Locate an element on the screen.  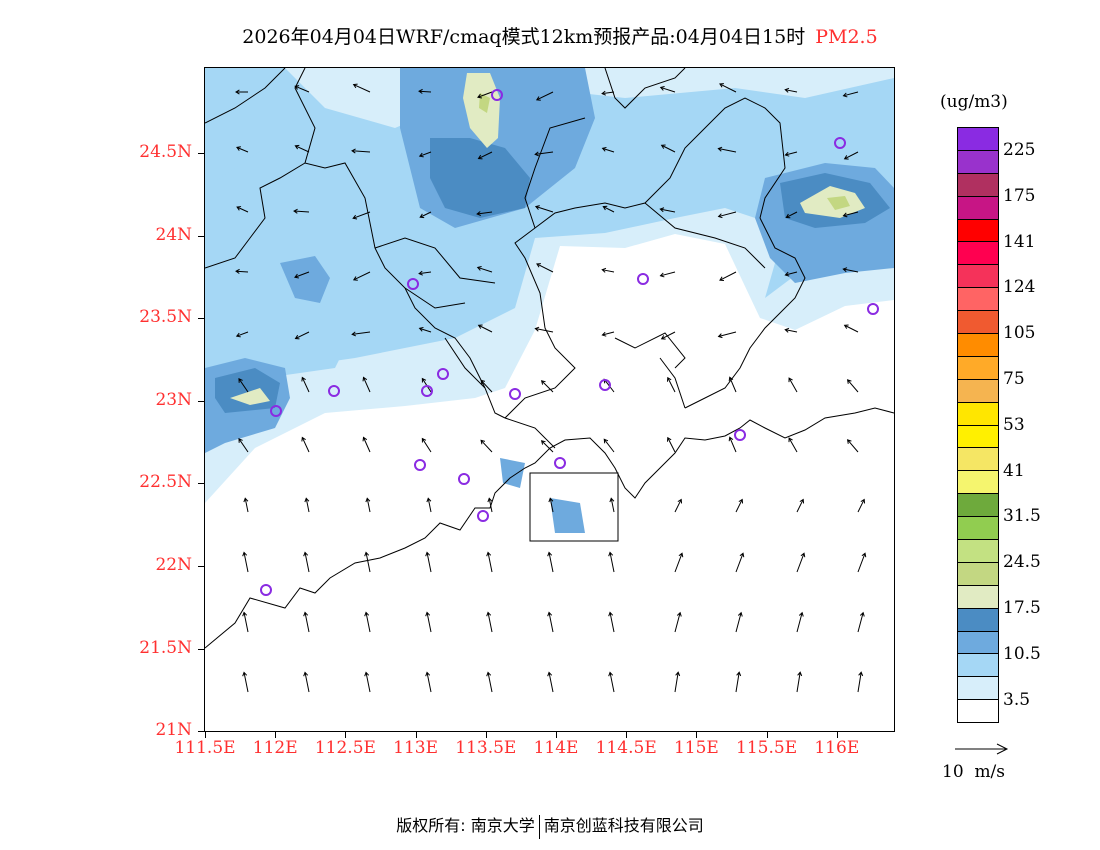
colorbar-label: 24.5 is located at coordinates (1022, 562).